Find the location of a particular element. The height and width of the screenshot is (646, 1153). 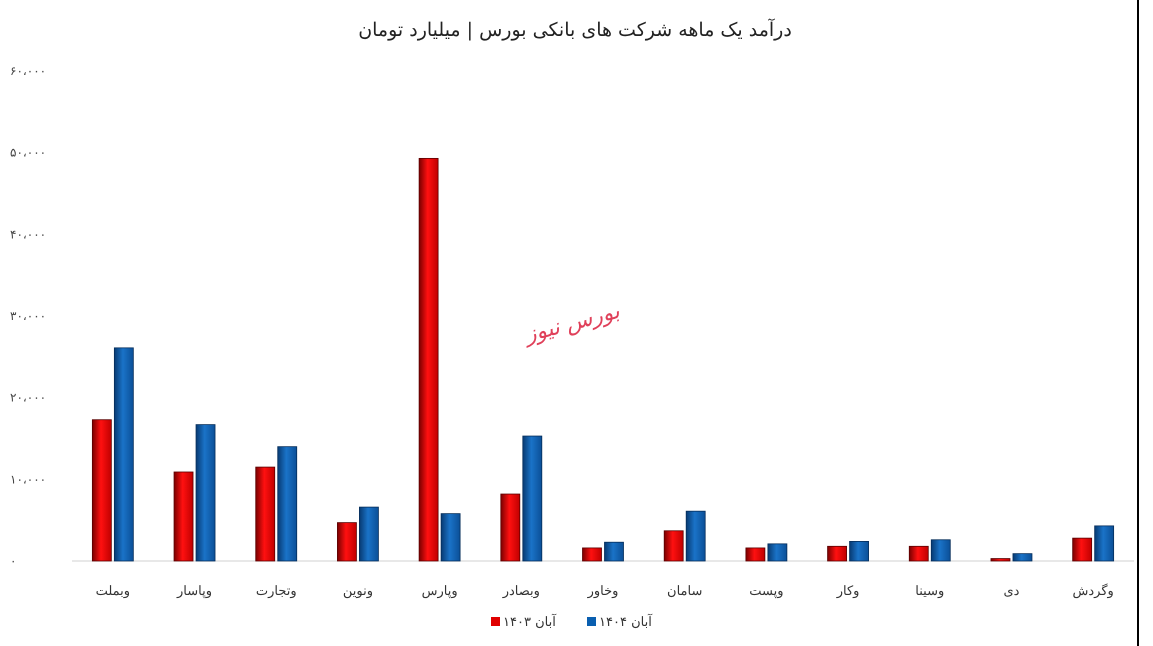

x-tick-label: دی is located at coordinates (1011, 591).